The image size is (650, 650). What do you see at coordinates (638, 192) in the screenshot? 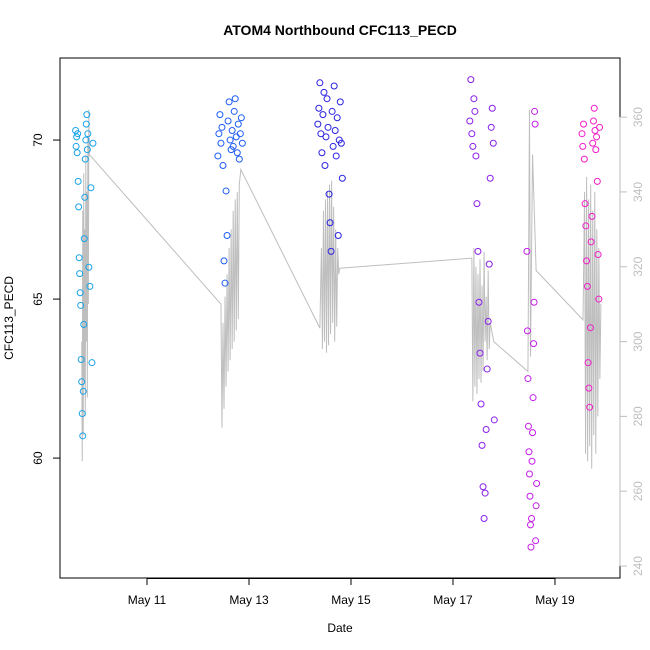
I see `y2-tick-label: 340` at bounding box center [638, 192].